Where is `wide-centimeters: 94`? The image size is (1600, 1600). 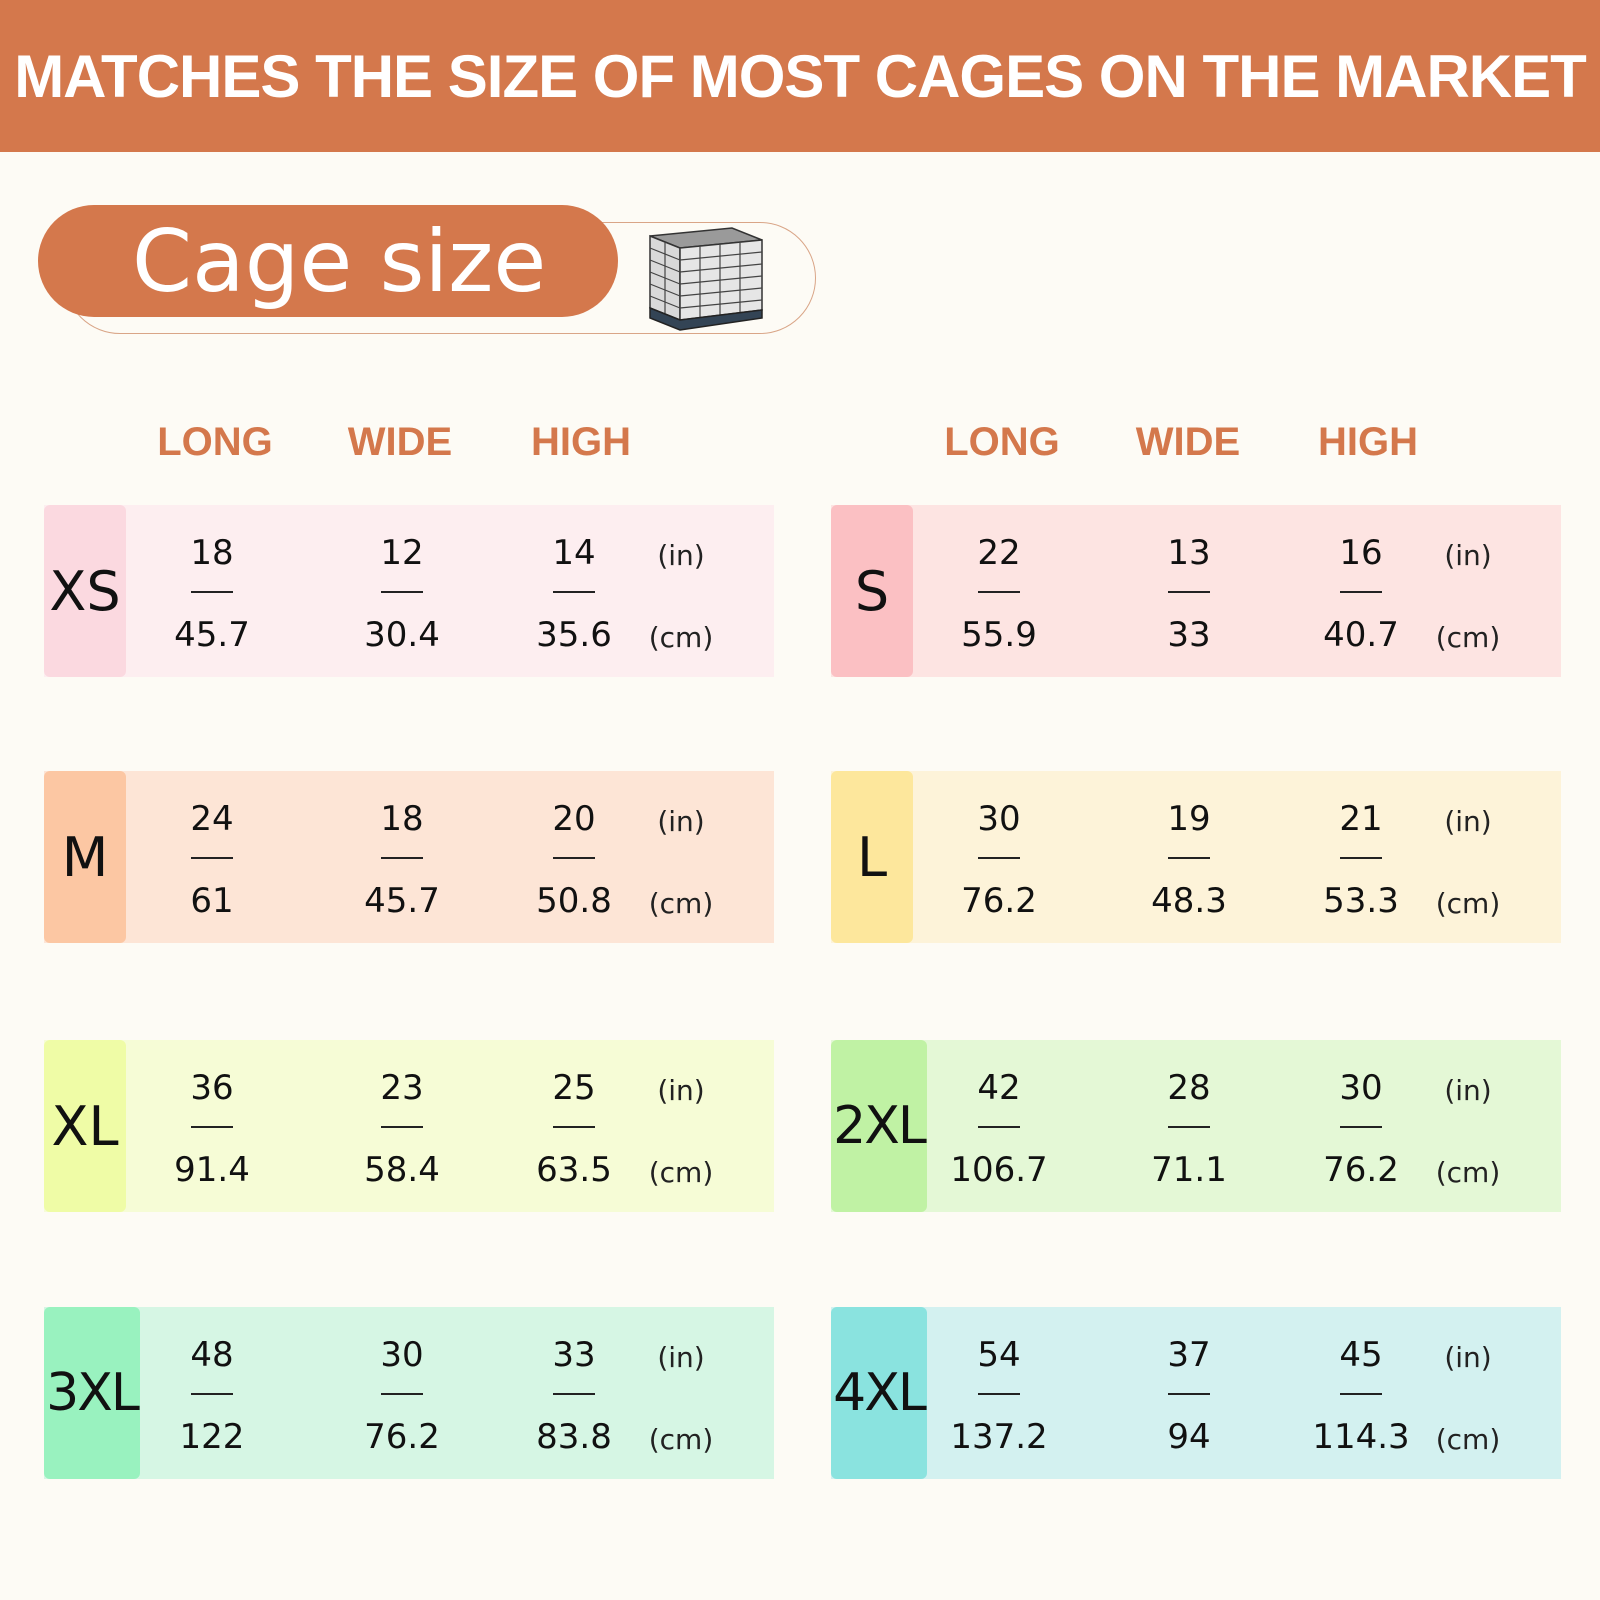 wide-centimeters: 94 is located at coordinates (1189, 1437).